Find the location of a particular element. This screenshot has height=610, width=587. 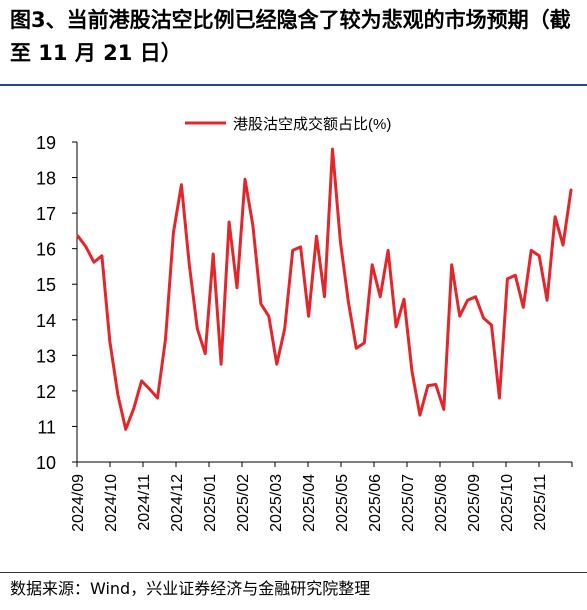

chart-title: 图3、当前港股沽空比例已经隐含了较为悲观的市场预期（截至 11 月 21 日） is located at coordinates (290, 36).